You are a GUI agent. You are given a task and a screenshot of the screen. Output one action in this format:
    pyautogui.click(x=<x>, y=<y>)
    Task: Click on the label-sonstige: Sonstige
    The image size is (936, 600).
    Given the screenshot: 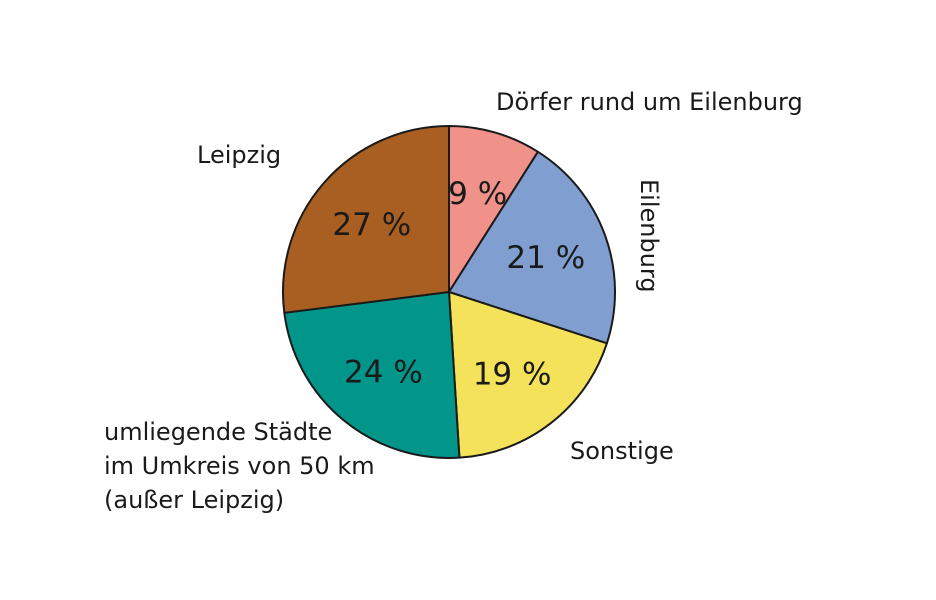 What is the action you would take?
    pyautogui.click(x=622, y=451)
    